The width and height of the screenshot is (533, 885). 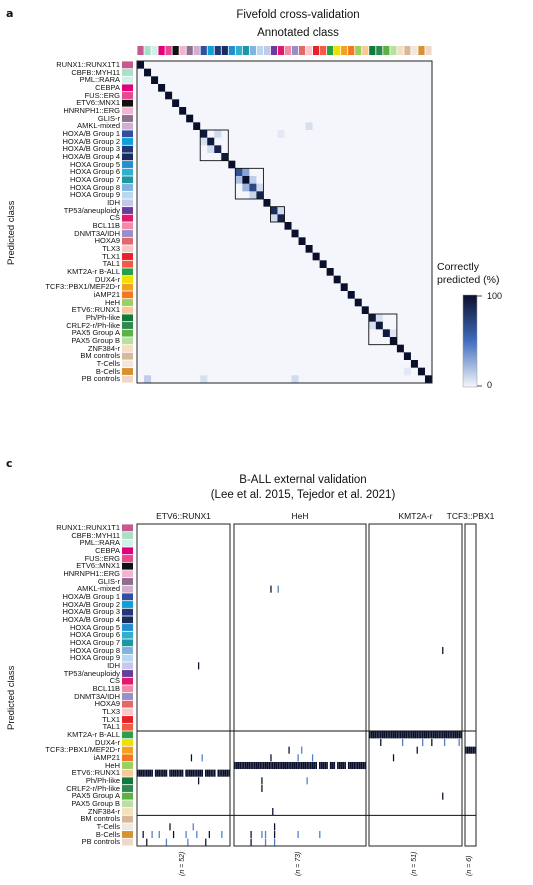 I want to click on row-label-c: HOXA Group 7, so click(x=94, y=642).